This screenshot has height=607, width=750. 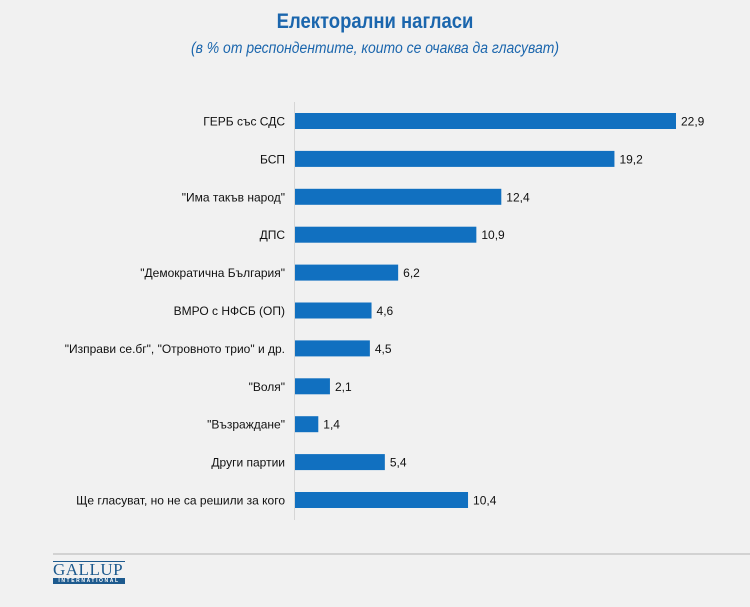 What do you see at coordinates (212, 273) in the screenshot?
I see `category-label: "Демократична България"` at bounding box center [212, 273].